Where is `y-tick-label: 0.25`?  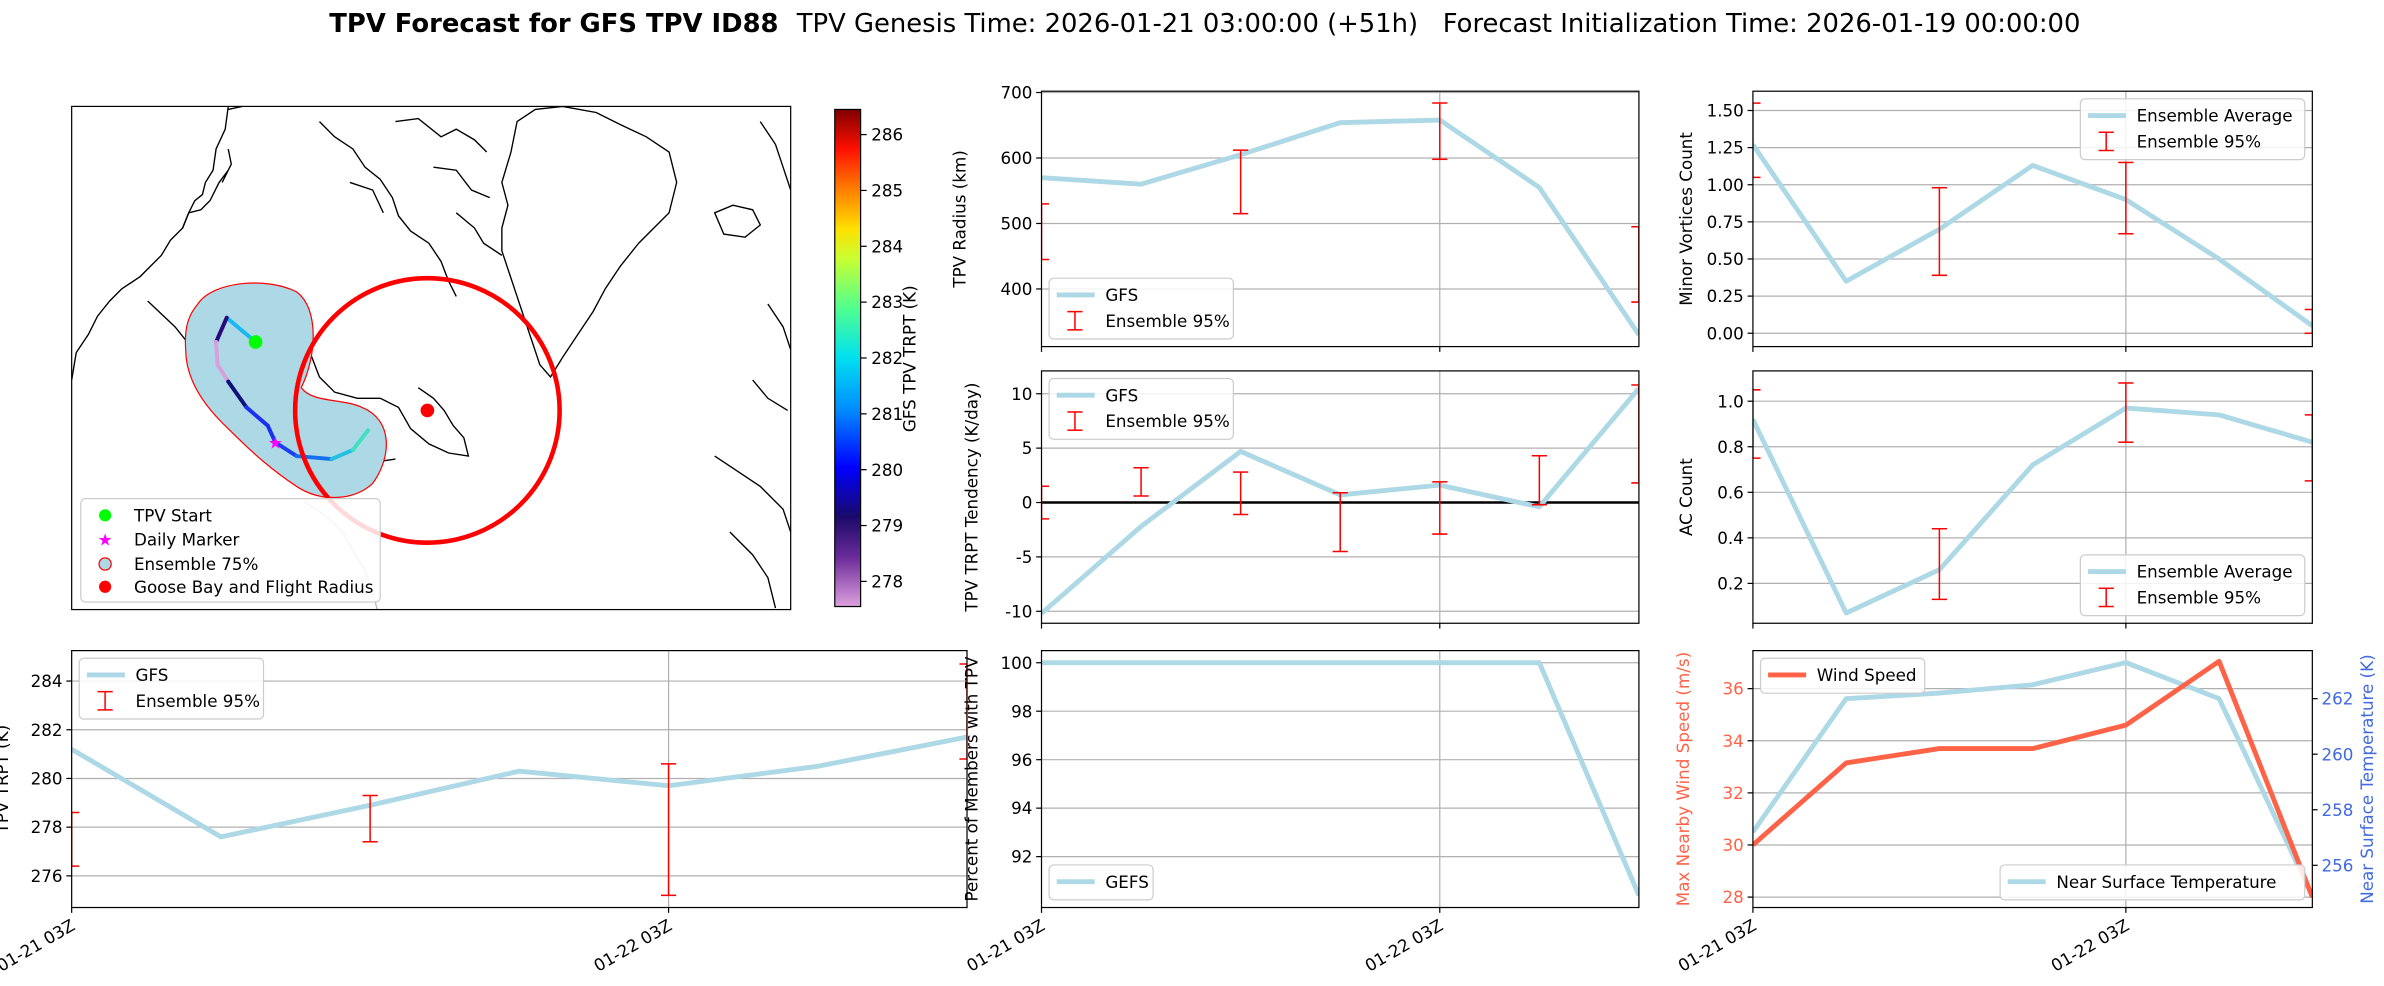
y-tick-label: 0.25 is located at coordinates (1725, 296).